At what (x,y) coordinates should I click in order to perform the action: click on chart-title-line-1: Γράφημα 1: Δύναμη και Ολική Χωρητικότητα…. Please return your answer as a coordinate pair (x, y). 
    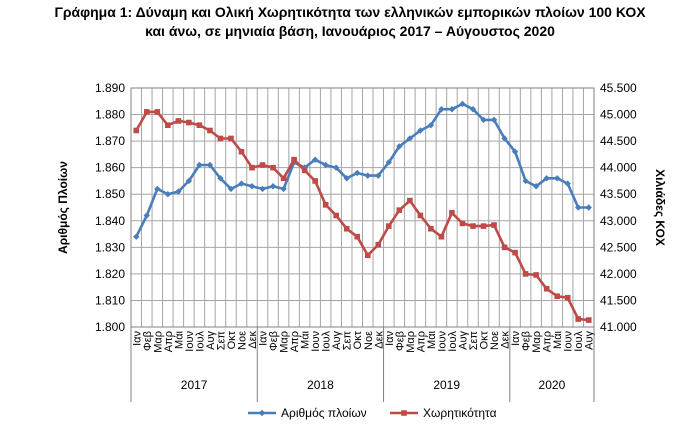
    Looking at the image, I should click on (350, 12).